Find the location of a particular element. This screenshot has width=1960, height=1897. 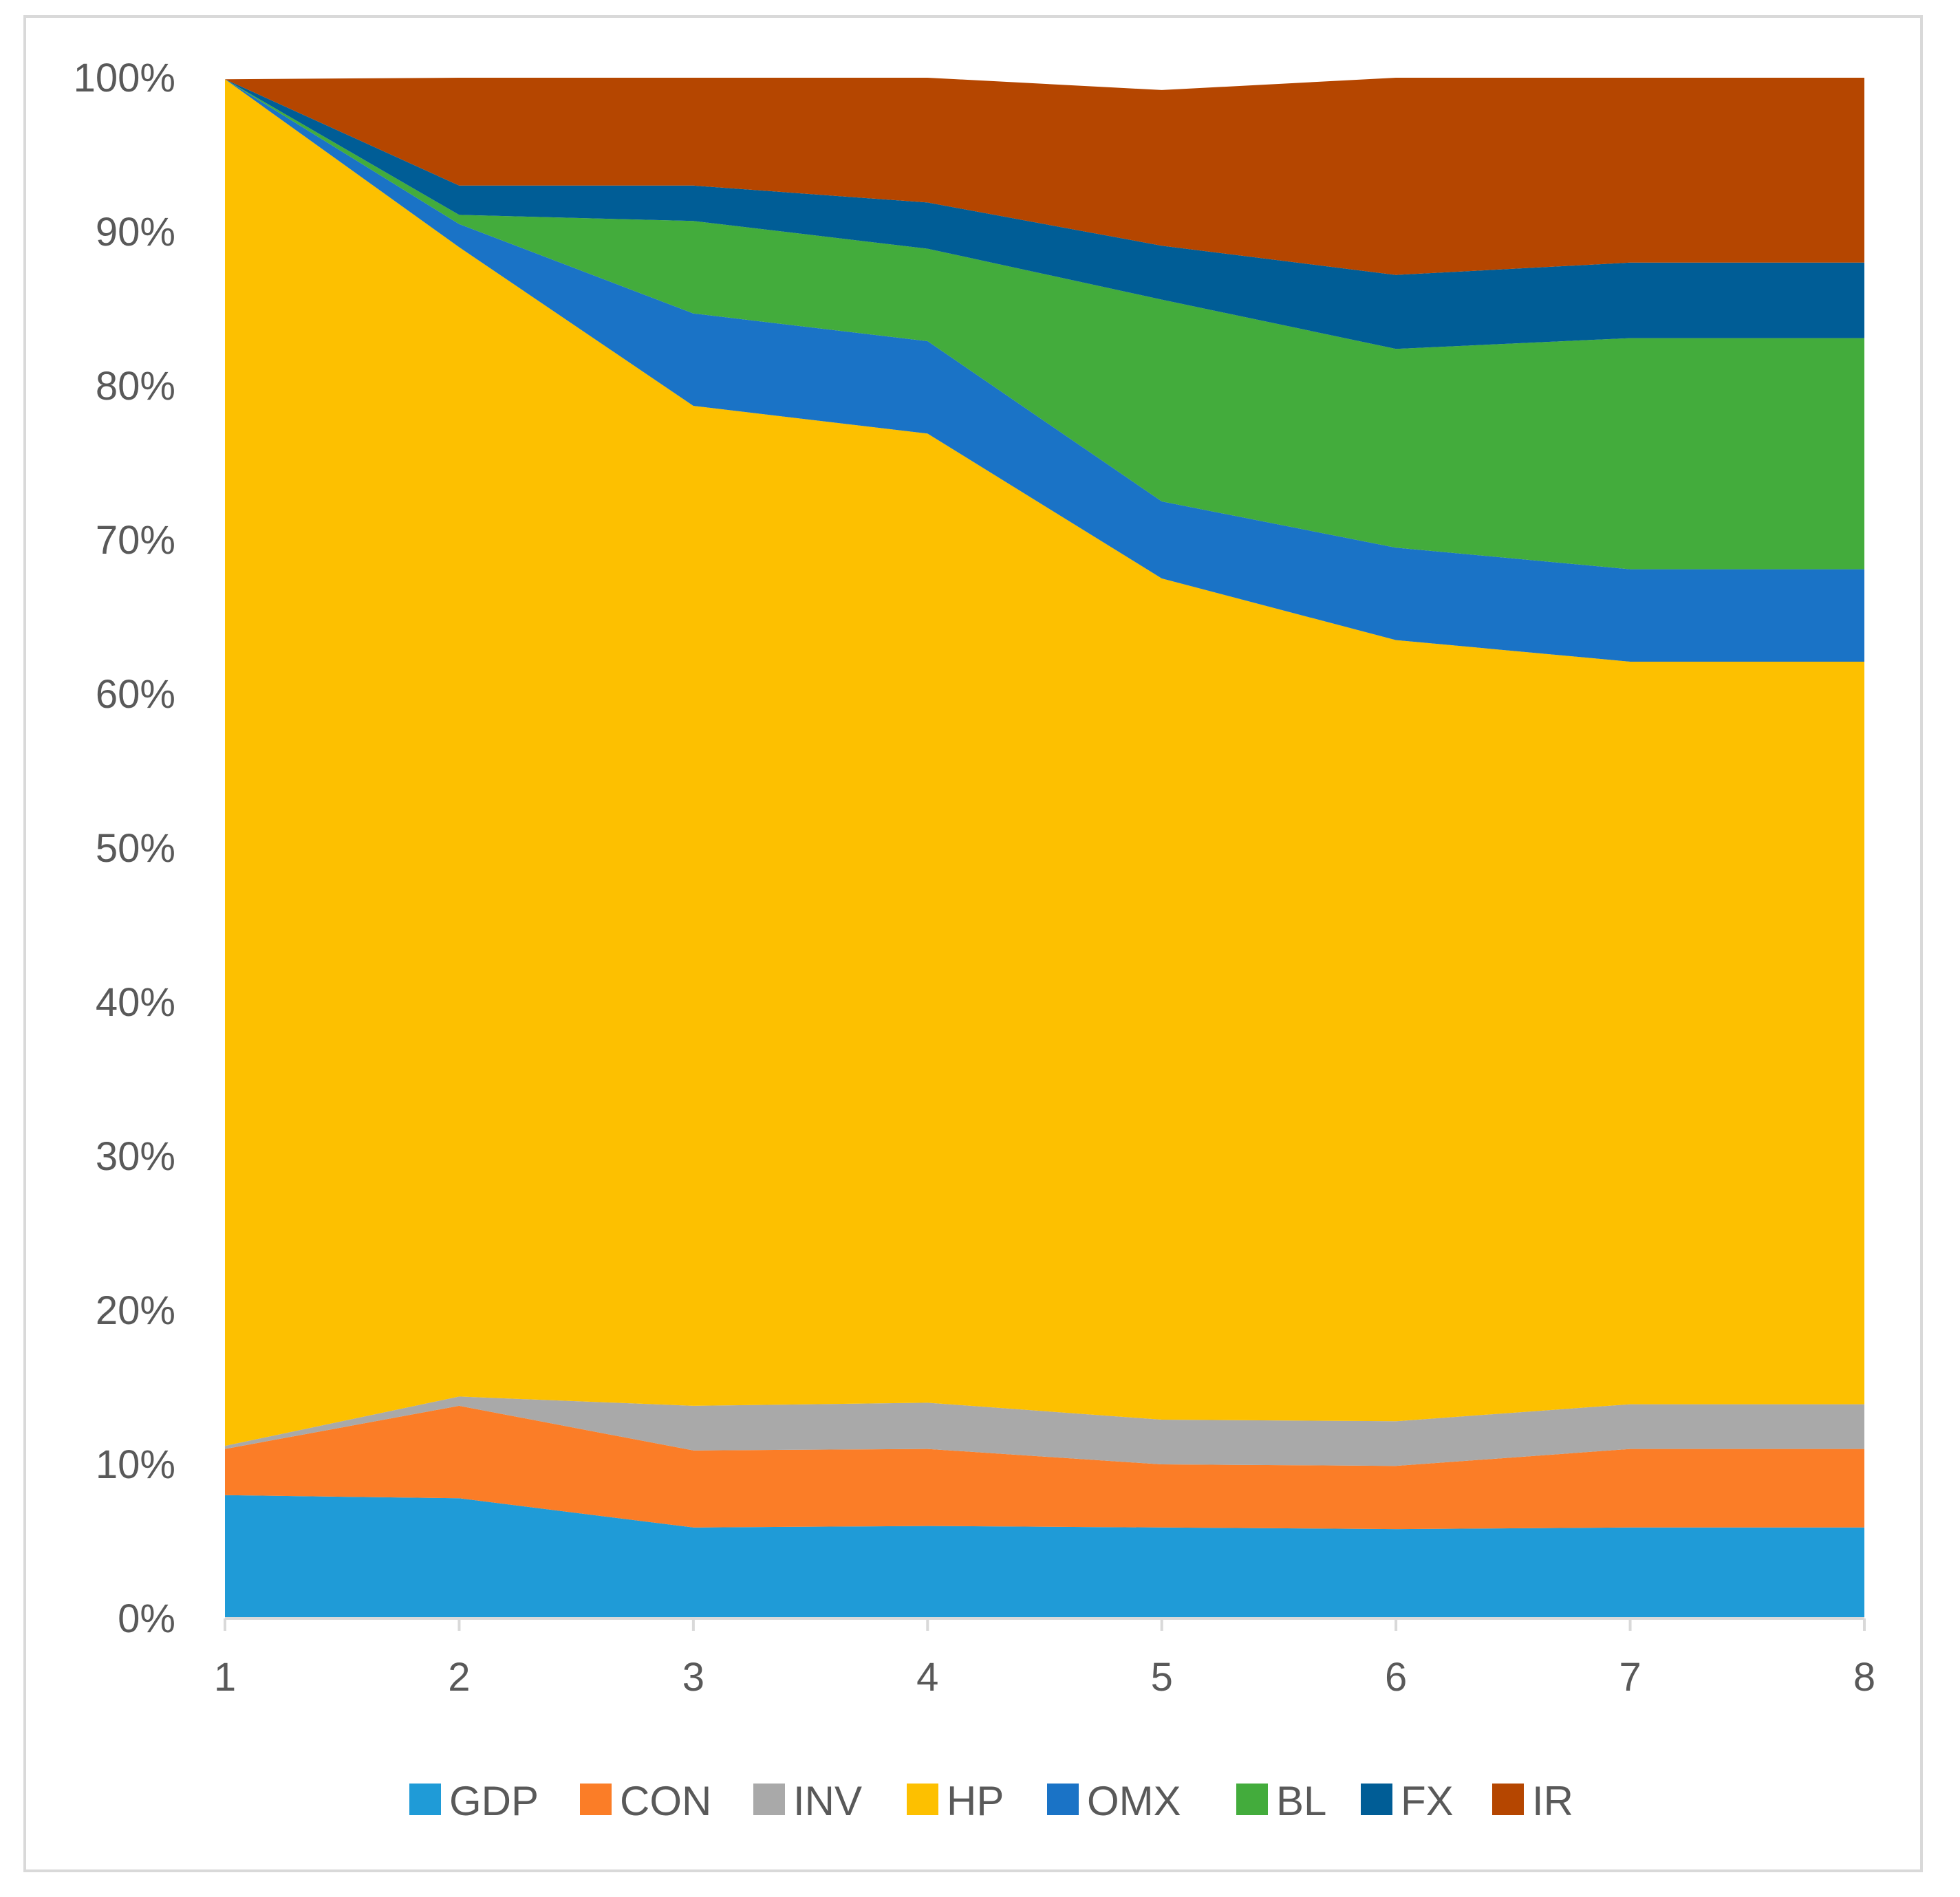

y-tick-label: 60% is located at coordinates (135, 694).